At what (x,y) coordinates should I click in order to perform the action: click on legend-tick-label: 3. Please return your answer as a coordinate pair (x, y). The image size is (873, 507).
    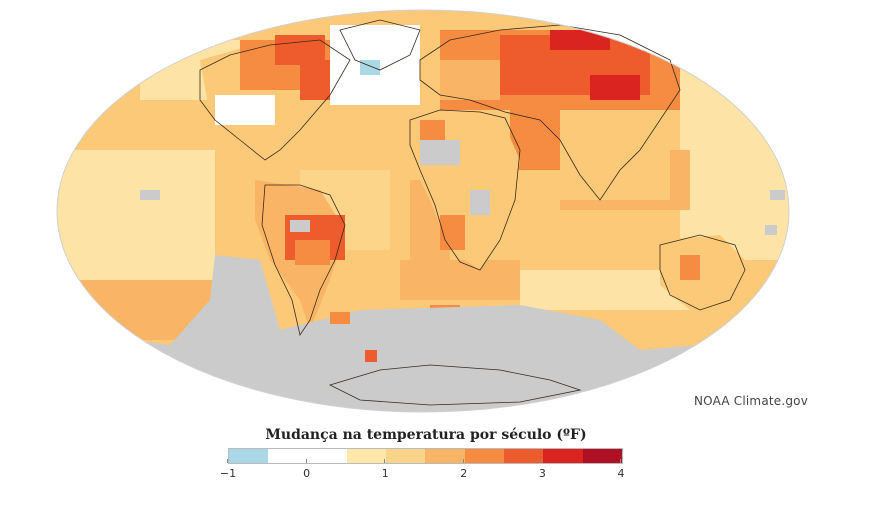
    Looking at the image, I should click on (542, 473).